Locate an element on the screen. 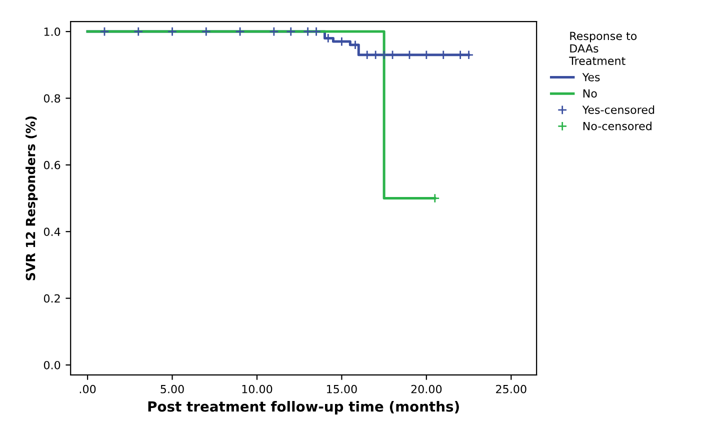 This screenshot has width=706, height=431. legend-label: Yes-censored is located at coordinates (618, 109).